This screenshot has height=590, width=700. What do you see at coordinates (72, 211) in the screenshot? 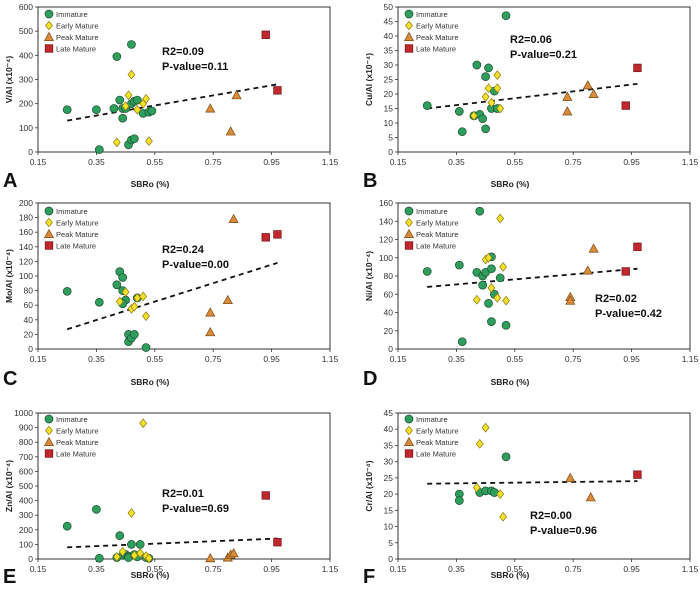
I see `panel-c-legend-label: Immature` at bounding box center [72, 211].